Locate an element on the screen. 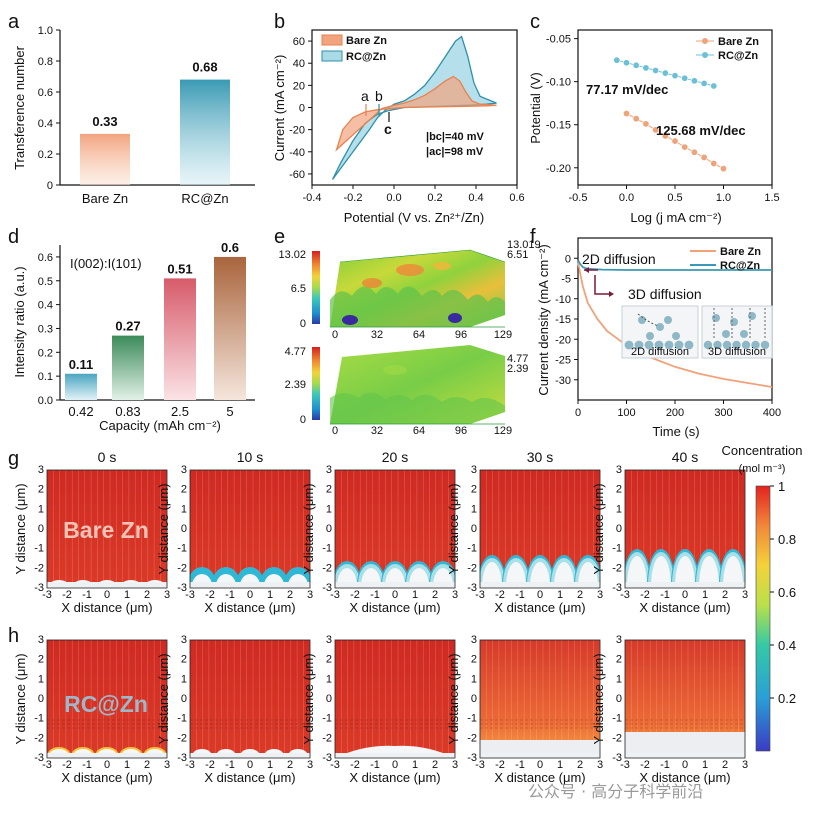 The width and height of the screenshot is (815, 815). sim-deposit is located at coordinates (516, 575).